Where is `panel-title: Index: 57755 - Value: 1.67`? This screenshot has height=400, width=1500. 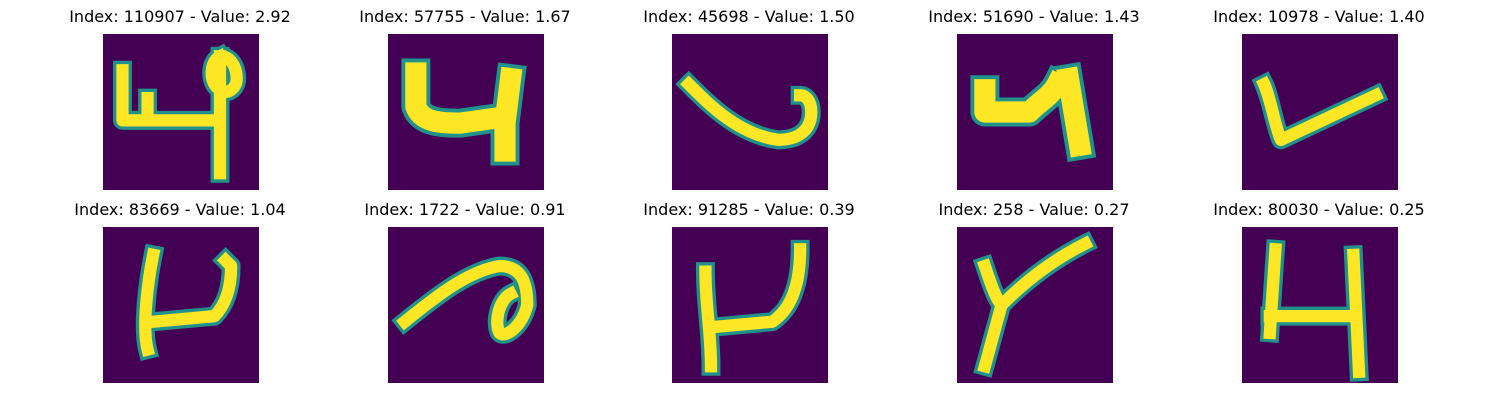
panel-title: Index: 57755 - Value: 1.67 is located at coordinates (465, 16).